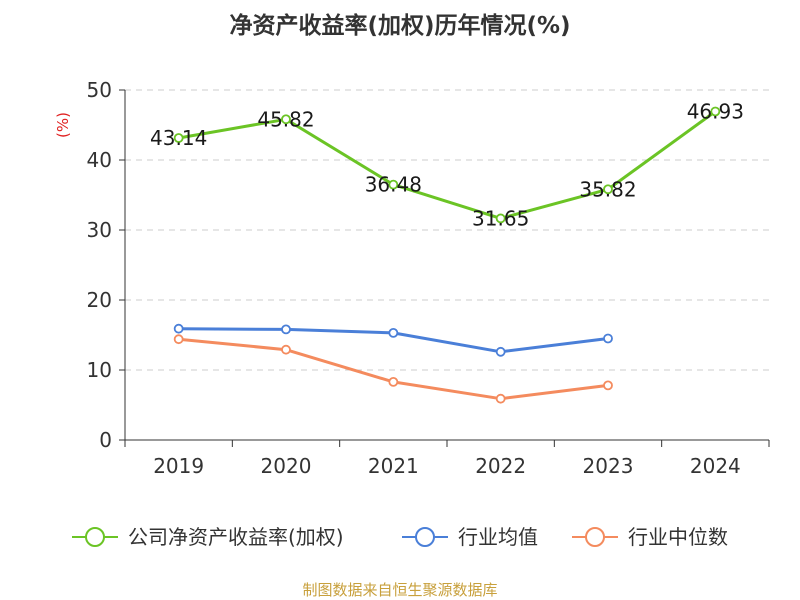  I want to click on point-s2-2023, so click(608, 385).